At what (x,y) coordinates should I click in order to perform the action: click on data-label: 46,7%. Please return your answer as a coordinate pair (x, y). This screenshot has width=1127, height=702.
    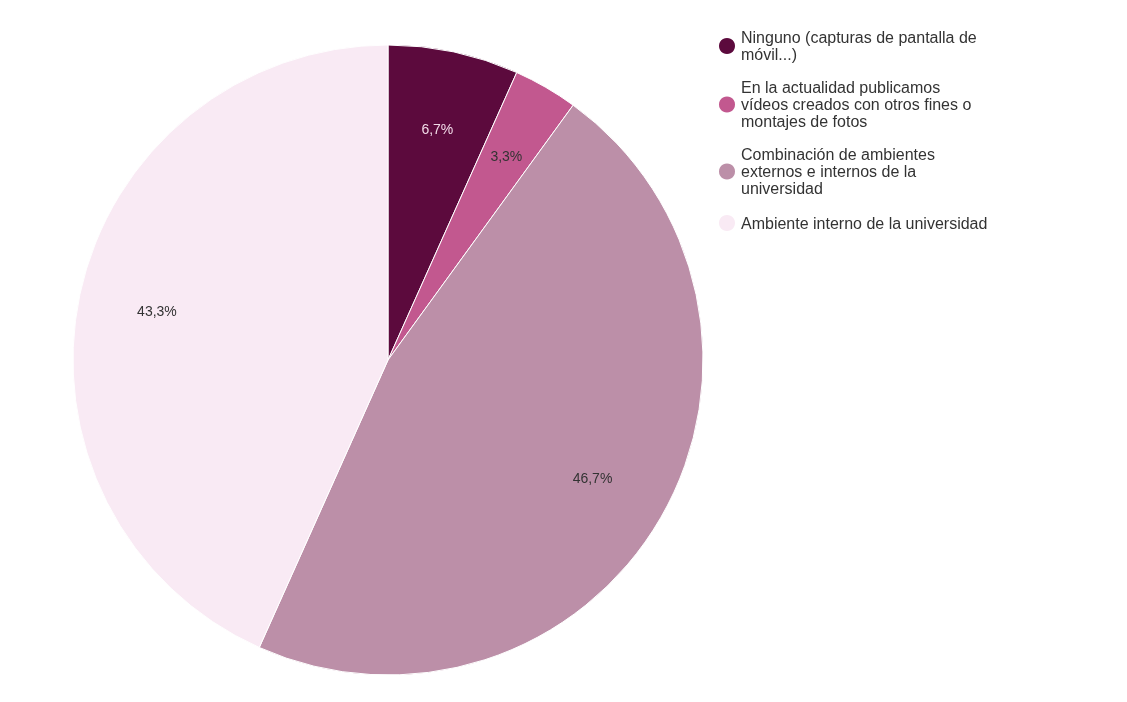
    Looking at the image, I should click on (592, 478).